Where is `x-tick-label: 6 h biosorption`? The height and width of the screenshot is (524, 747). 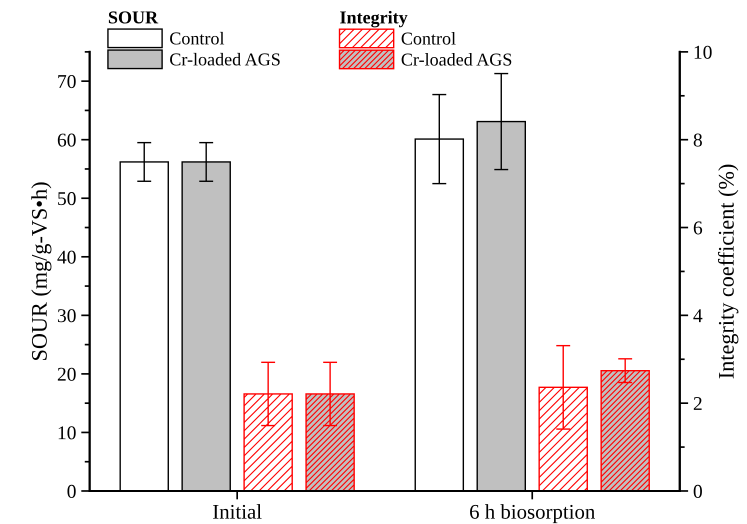
x-tick-label: 6 h biosorption is located at coordinates (532, 514).